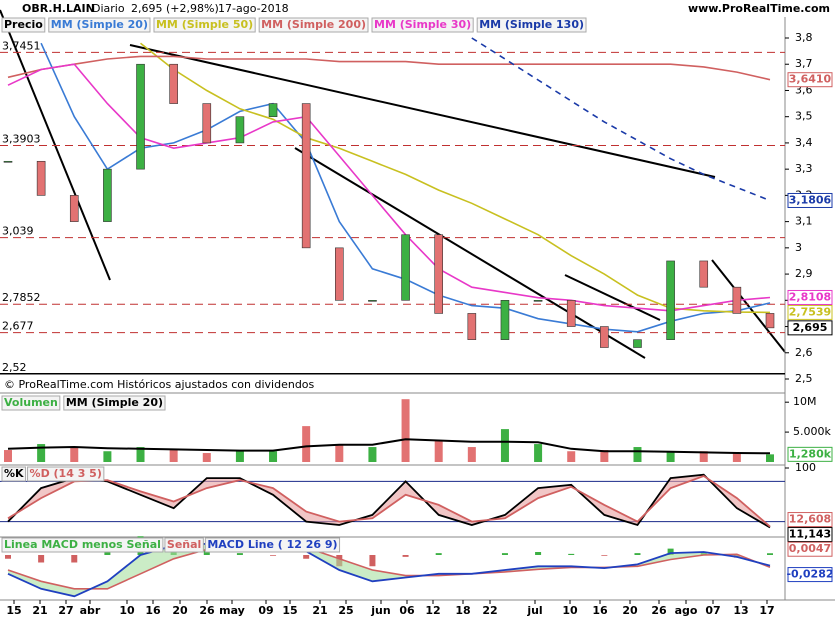  Describe the element at coordinates (319, 610) in the screenshot. I see `x-tick-label: 21` at that location.